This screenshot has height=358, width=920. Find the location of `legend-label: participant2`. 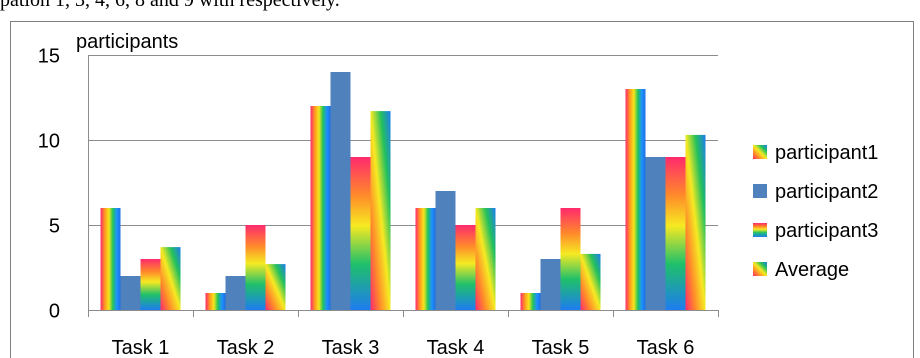

legend-label: participant2 is located at coordinates (826, 192).